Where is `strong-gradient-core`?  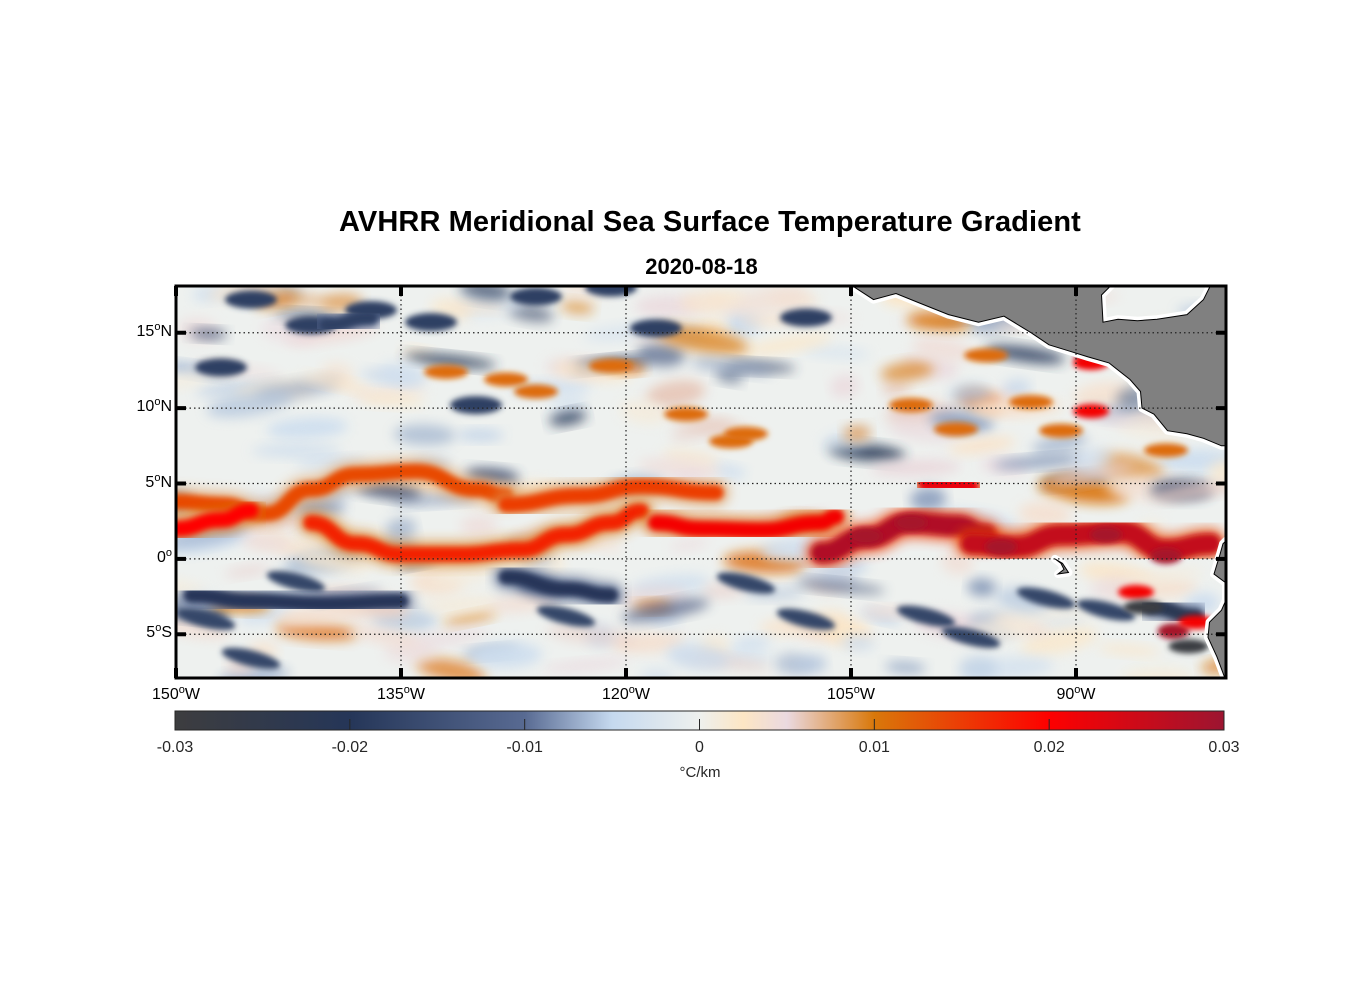 strong-gradient-core is located at coordinates (866, 536).